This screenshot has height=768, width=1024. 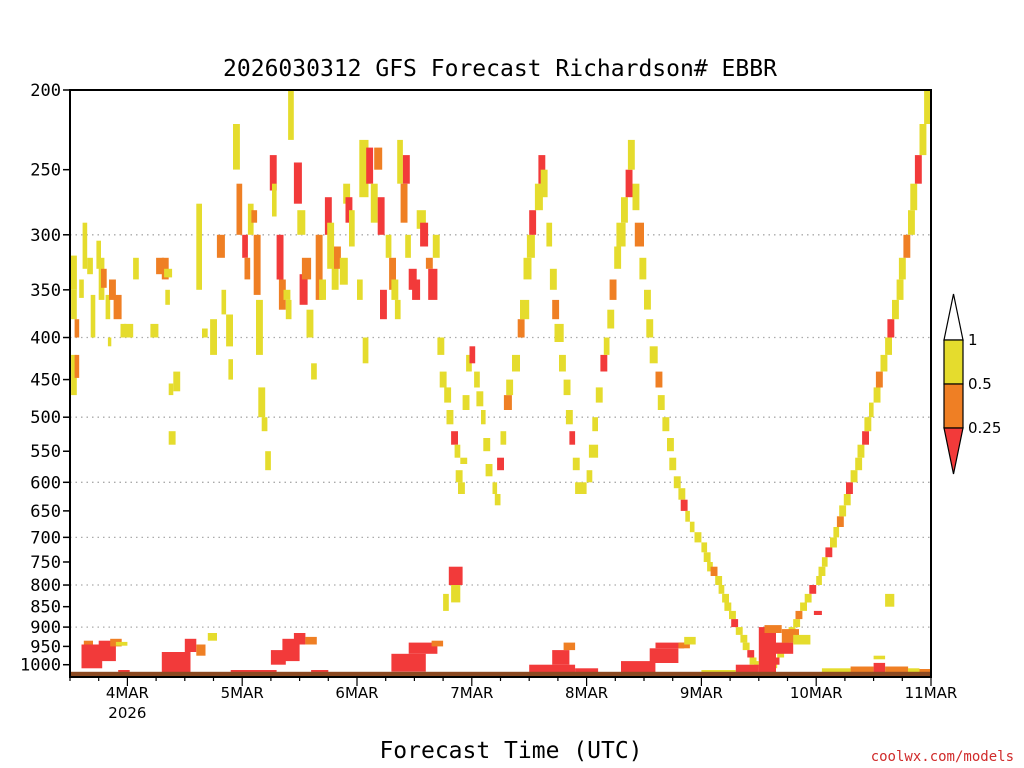 I want to click on y-tick-label: 650, so click(x=45, y=512).